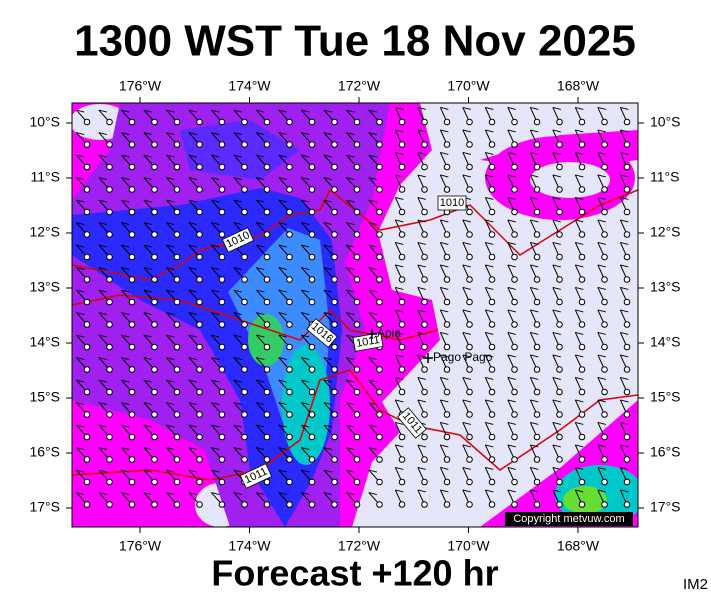 This screenshot has height=605, width=711. Describe the element at coordinates (585, 500) in the screenshot. I see `precip-extreme` at that location.